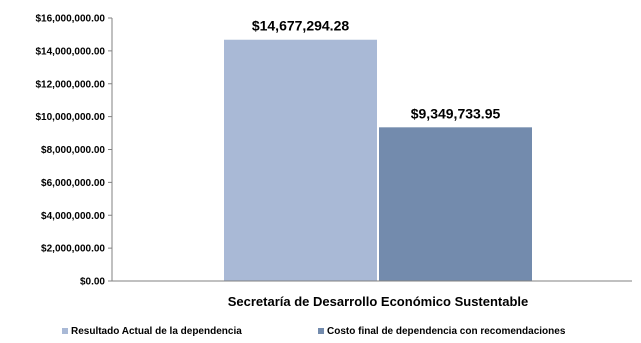 The width and height of the screenshot is (641, 343). Describe the element at coordinates (376, 70) in the screenshot. I see `data-labels: $14,677,294.28 $9,349,733.95` at that location.